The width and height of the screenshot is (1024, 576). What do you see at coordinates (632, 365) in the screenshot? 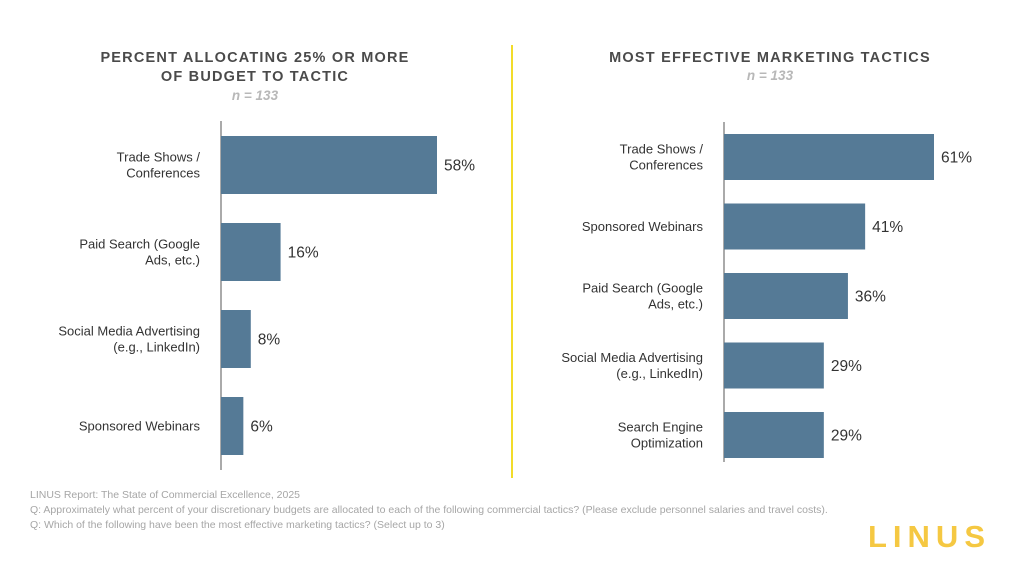
I see `right-category-label-3: Social Media Advertising (e.g., LinkedIn)` at bounding box center [632, 365].